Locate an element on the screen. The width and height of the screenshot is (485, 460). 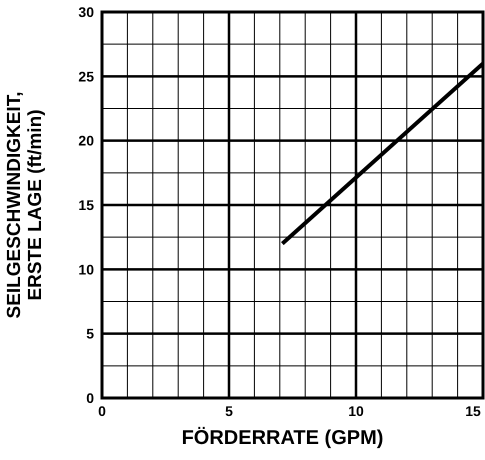
y-axis-title: SEILGESCHWINDIGKEIT, ERSTE LAGE (ft/min) is located at coordinates (25, 205).